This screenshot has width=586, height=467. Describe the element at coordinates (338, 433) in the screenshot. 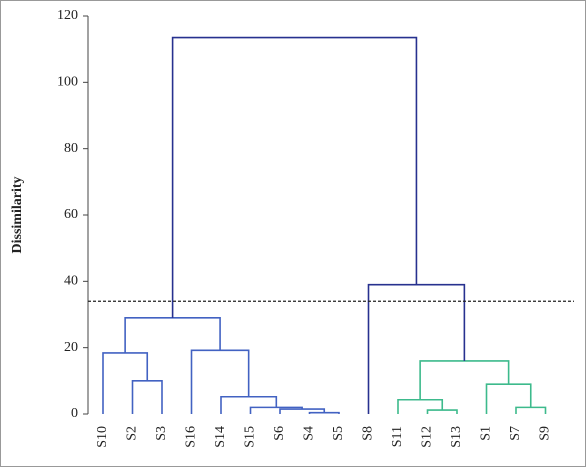

I see `leaf-label: S5` at that location.